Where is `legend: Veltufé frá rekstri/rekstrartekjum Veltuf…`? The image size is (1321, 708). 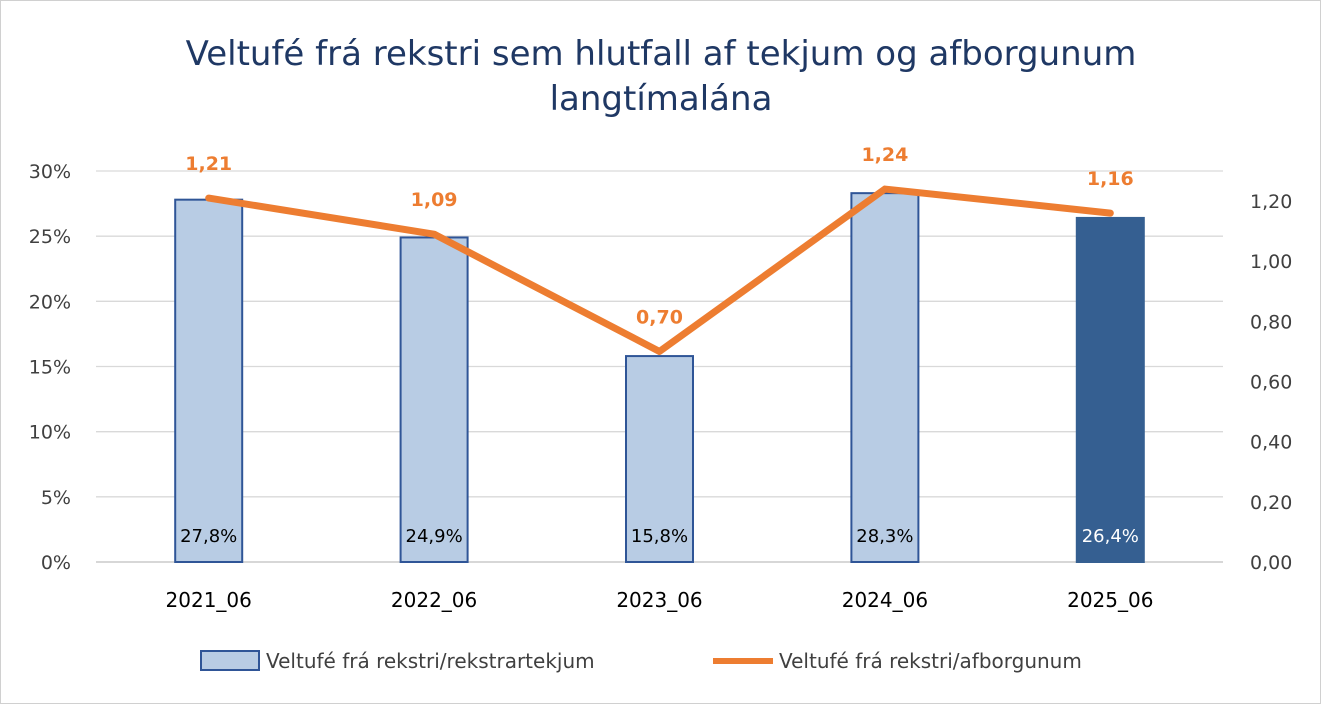 legend: Veltufé frá rekstri/rekstrartekjum Veltuf… is located at coordinates (641, 661).